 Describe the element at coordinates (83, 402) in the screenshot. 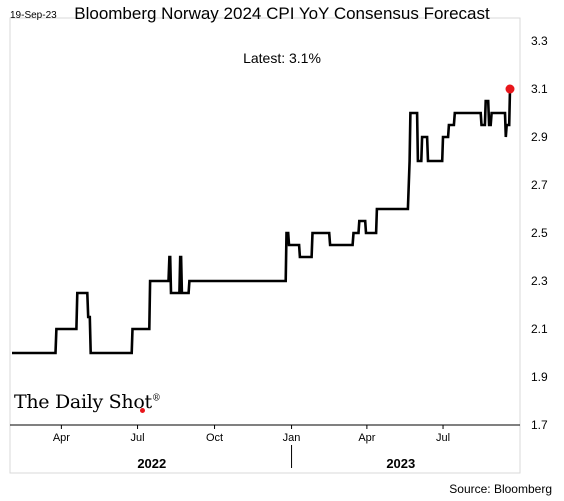

I see `logo-text: The Daily Shot` at that location.